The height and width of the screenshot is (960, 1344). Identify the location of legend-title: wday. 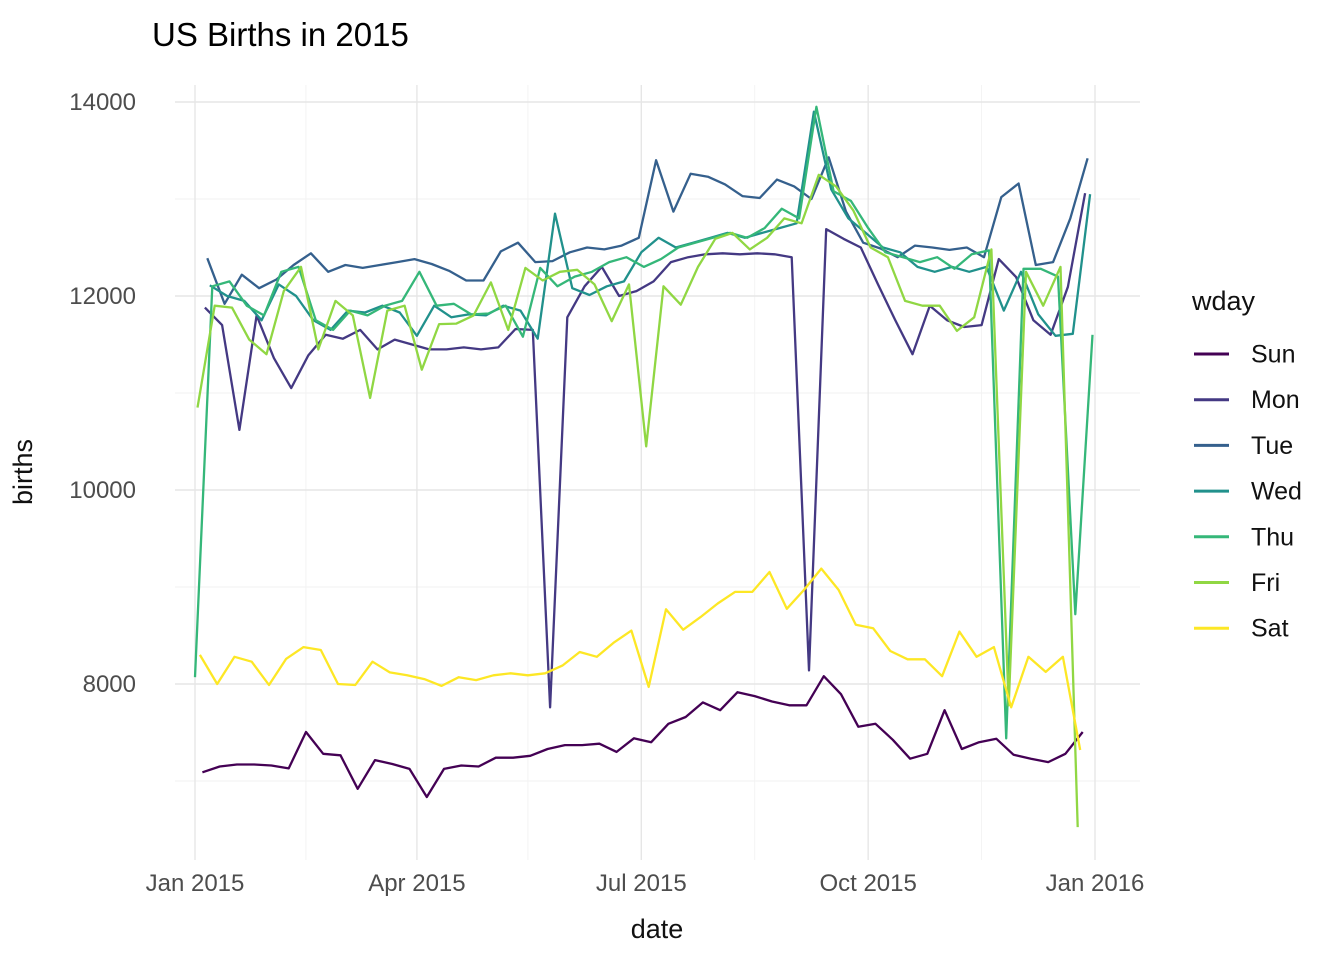
(1223, 301).